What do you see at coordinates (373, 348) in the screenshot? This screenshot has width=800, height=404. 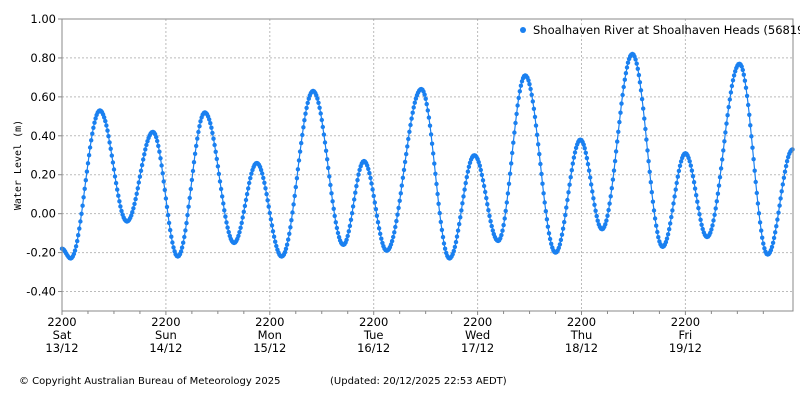 I see `x-tick-label-date: 16/12` at bounding box center [373, 348].